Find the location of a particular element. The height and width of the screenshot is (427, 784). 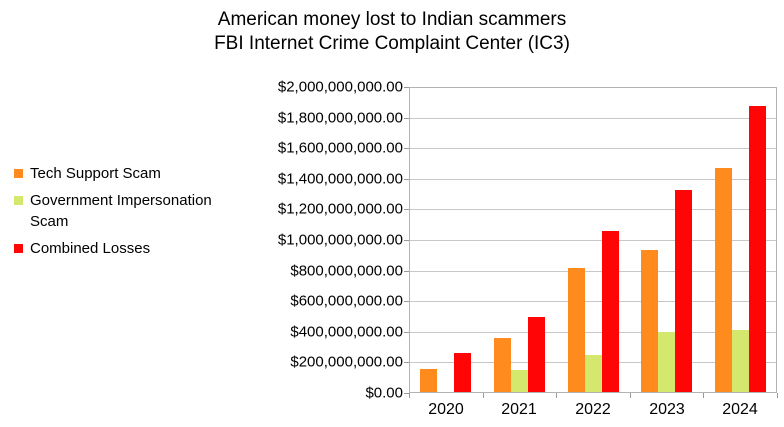

y-axis-tick-label: $400,000,000.00 is located at coordinates (346, 332).